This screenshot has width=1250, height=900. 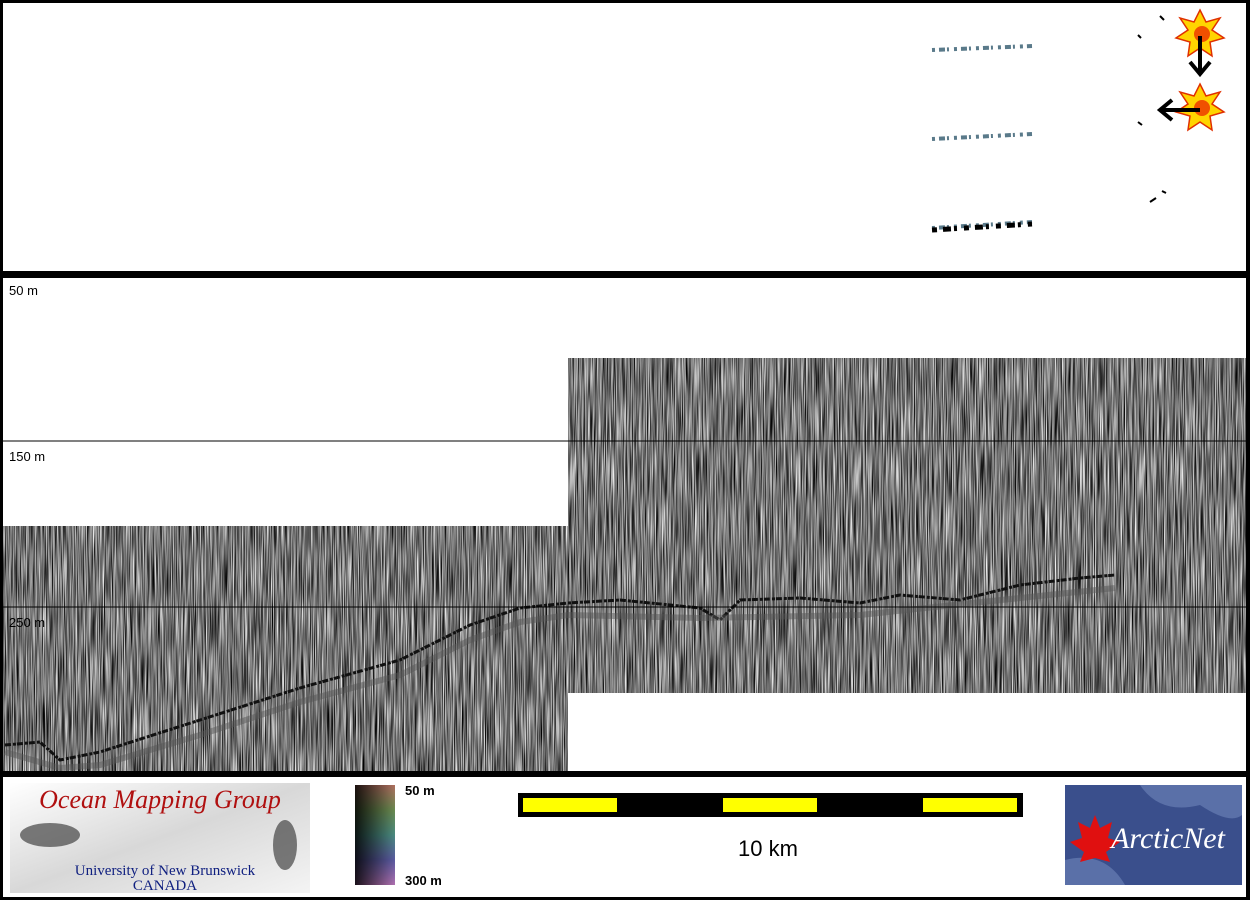 What do you see at coordinates (768, 848) in the screenshot?
I see `scale-label: 10 km` at bounding box center [768, 848].